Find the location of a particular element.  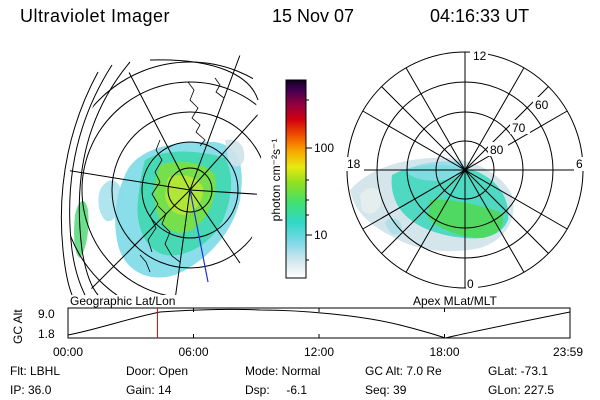

altitude-curve is located at coordinates (319, 323).